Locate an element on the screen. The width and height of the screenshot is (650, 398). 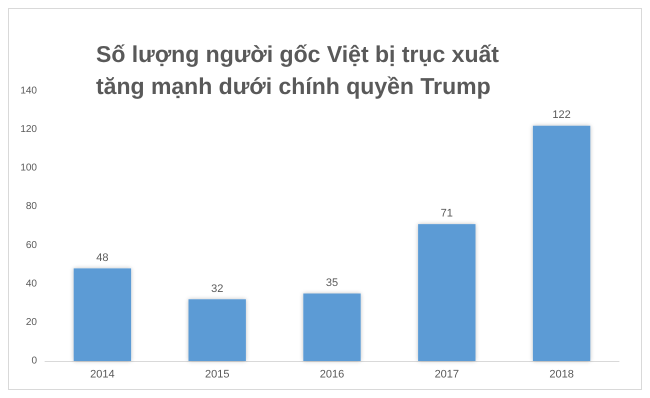
chart-title: Số lượng người gốc Việt bị trục xuất tăng mạnh dưới chính quyền Trump is located at coordinates (301, 70).